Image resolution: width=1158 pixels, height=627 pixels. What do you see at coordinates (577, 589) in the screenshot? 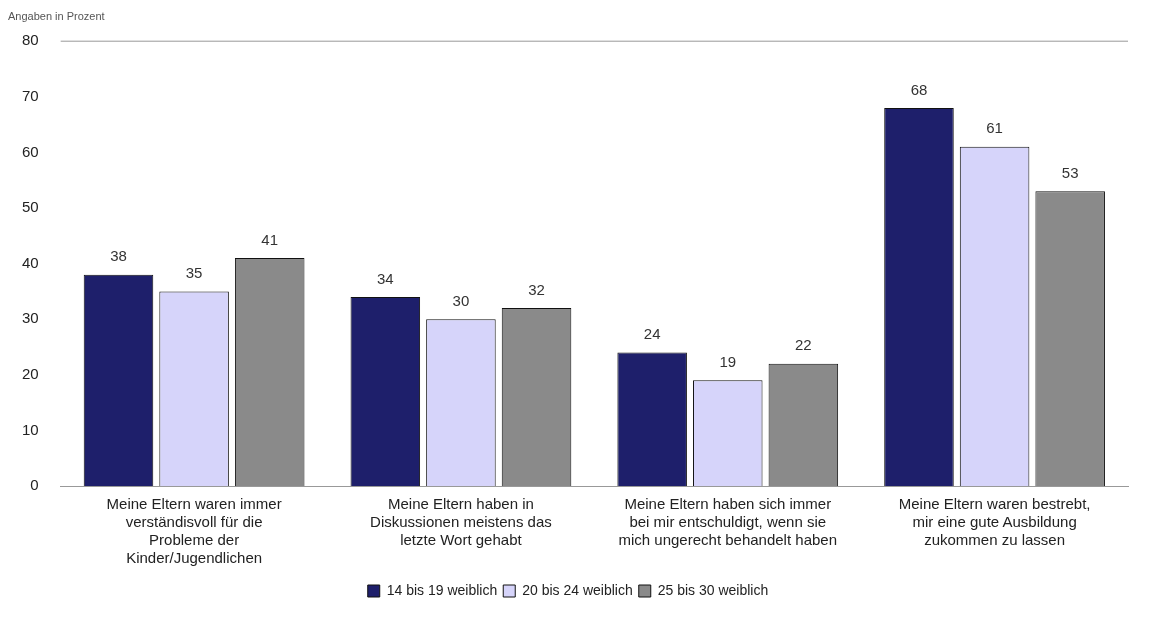
I see `legend-label: 20 bis 24 weiblich` at bounding box center [577, 589].